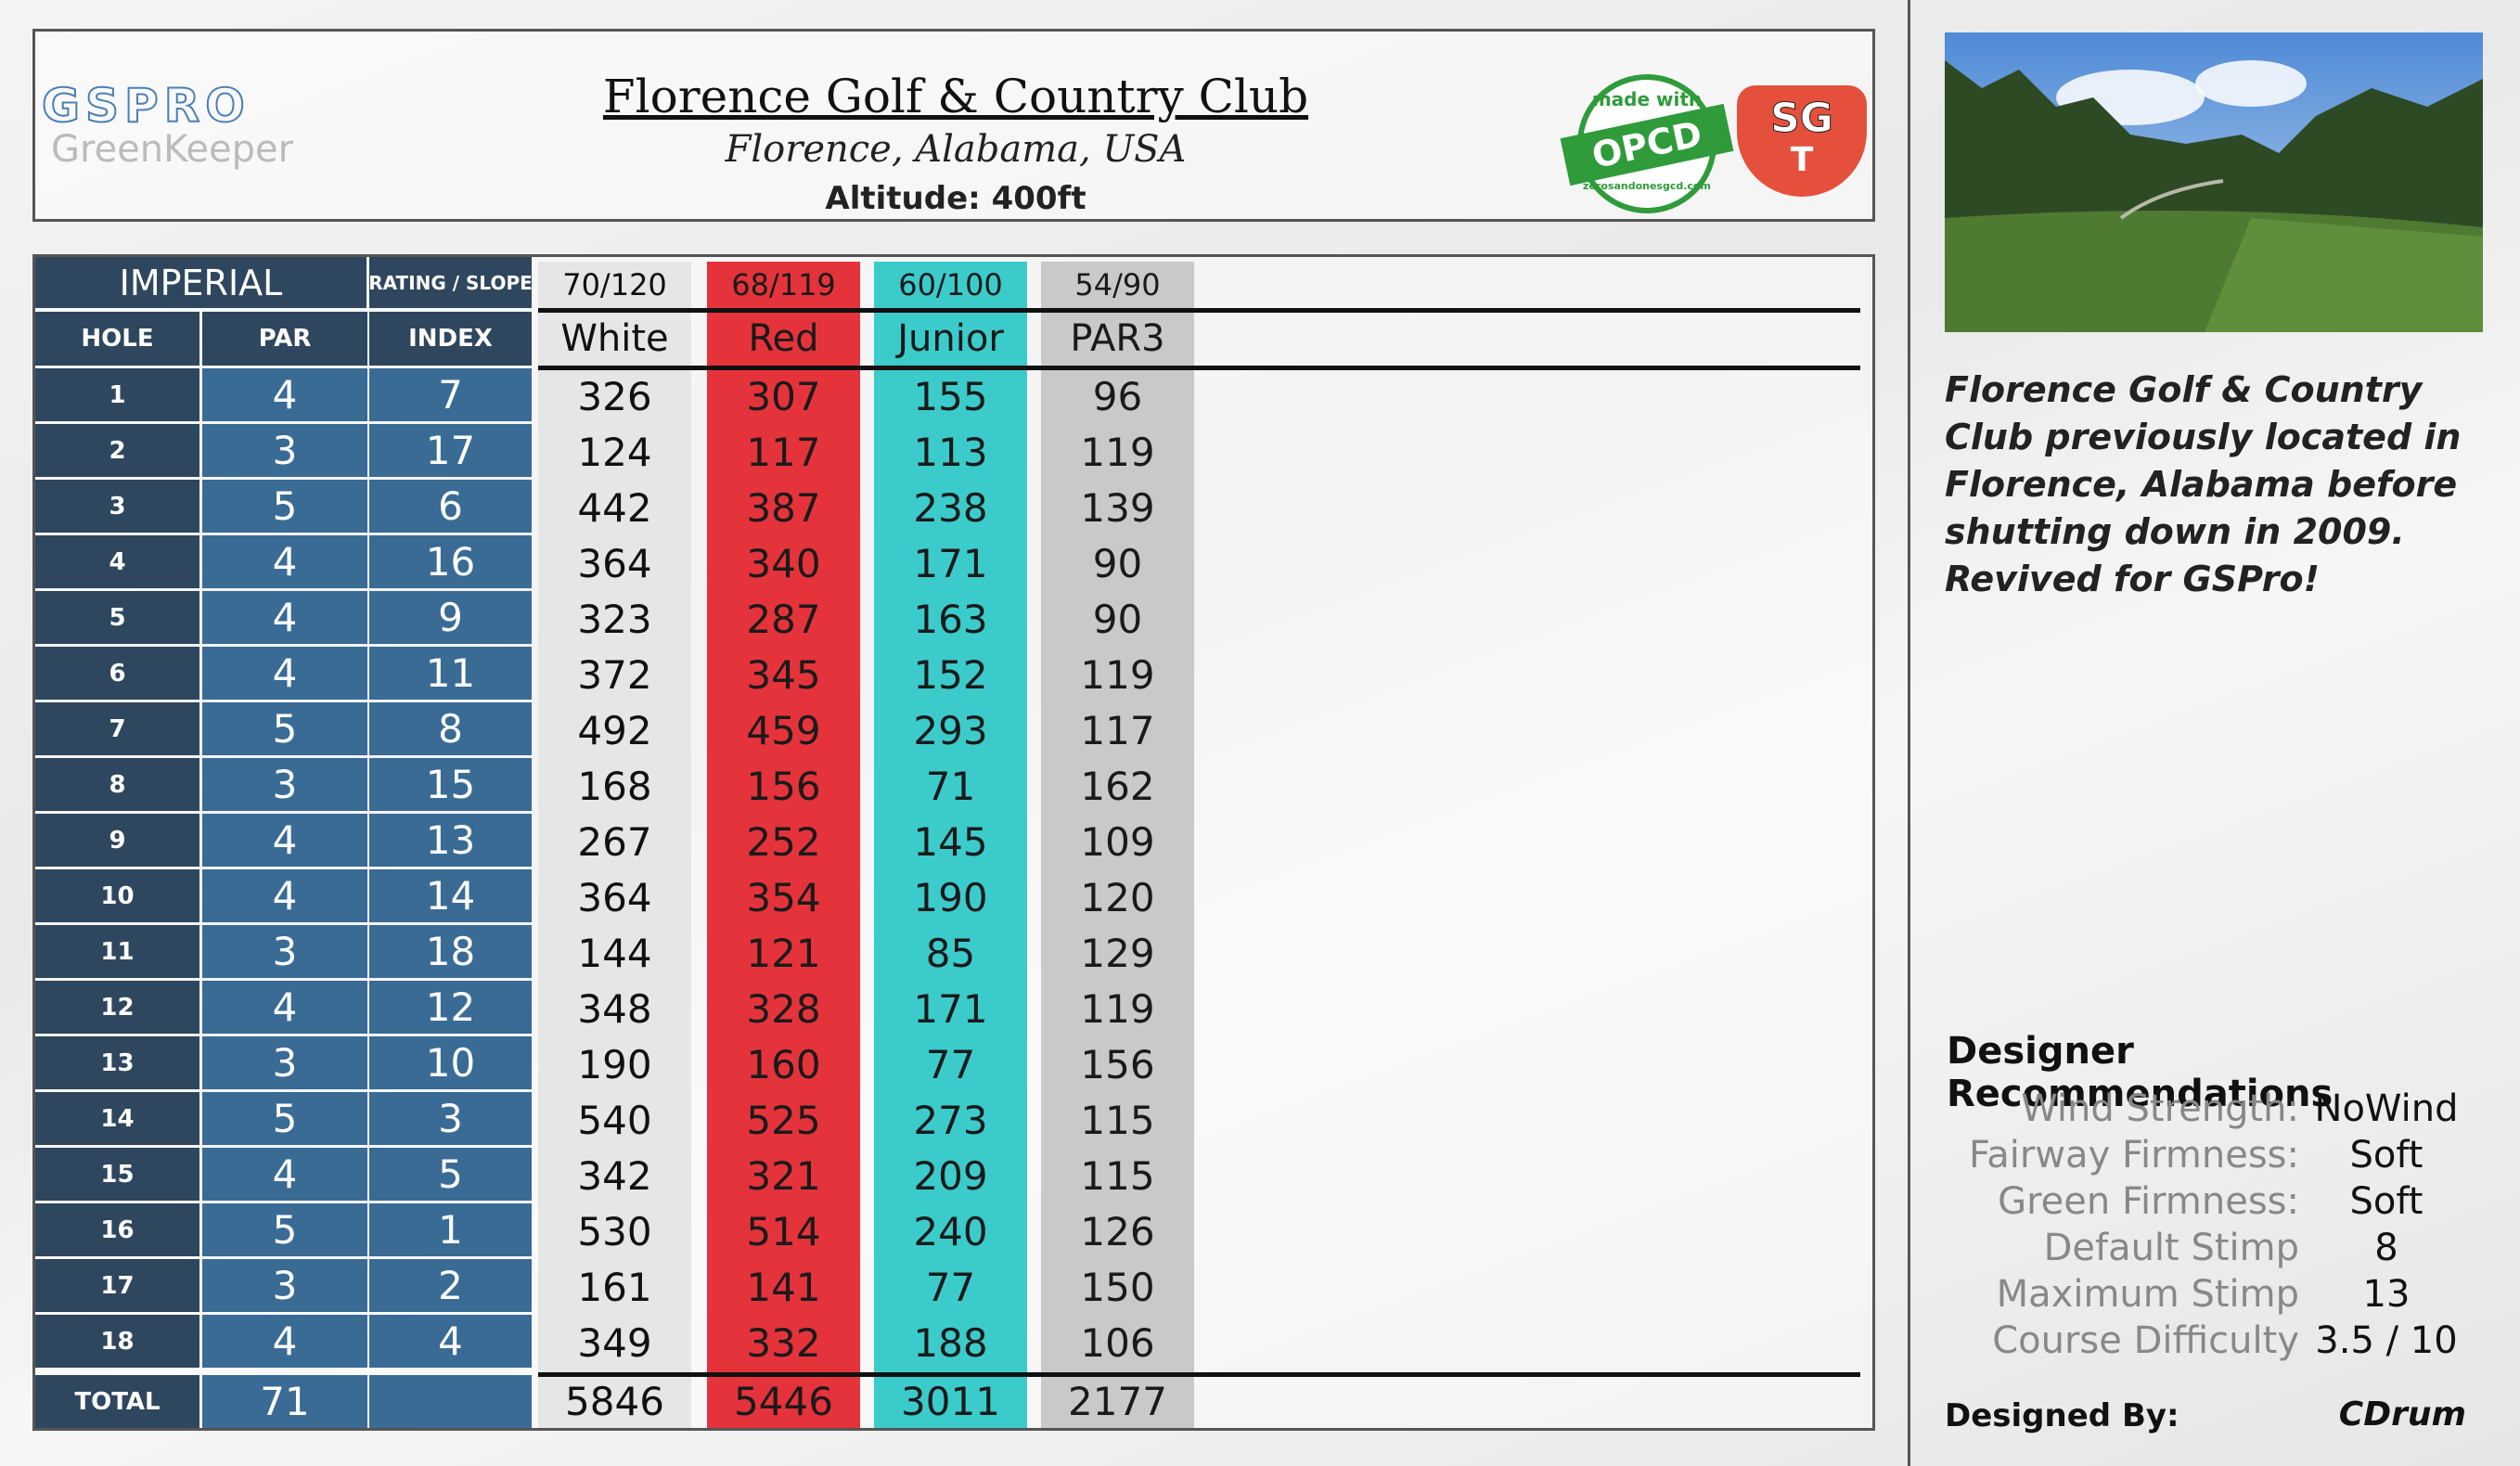 The height and width of the screenshot is (1466, 2520). I want to click on recommendation-value: 3.5 / 10, so click(2386, 1340).